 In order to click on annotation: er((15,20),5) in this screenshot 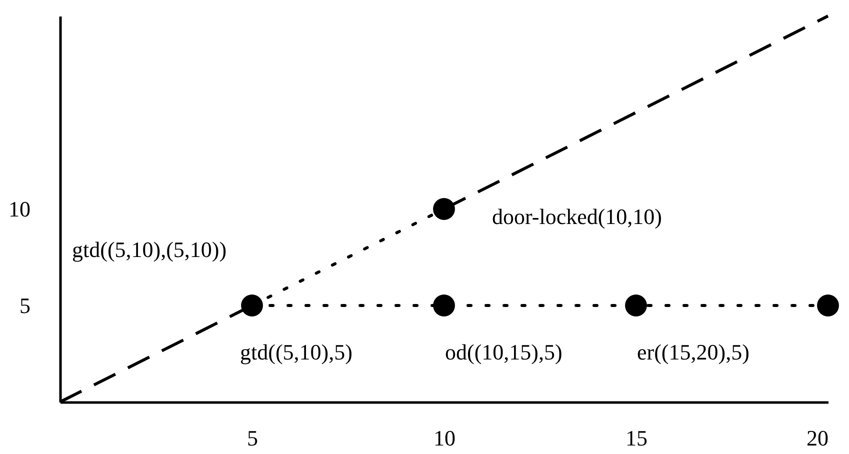, I will do `click(693, 352)`.